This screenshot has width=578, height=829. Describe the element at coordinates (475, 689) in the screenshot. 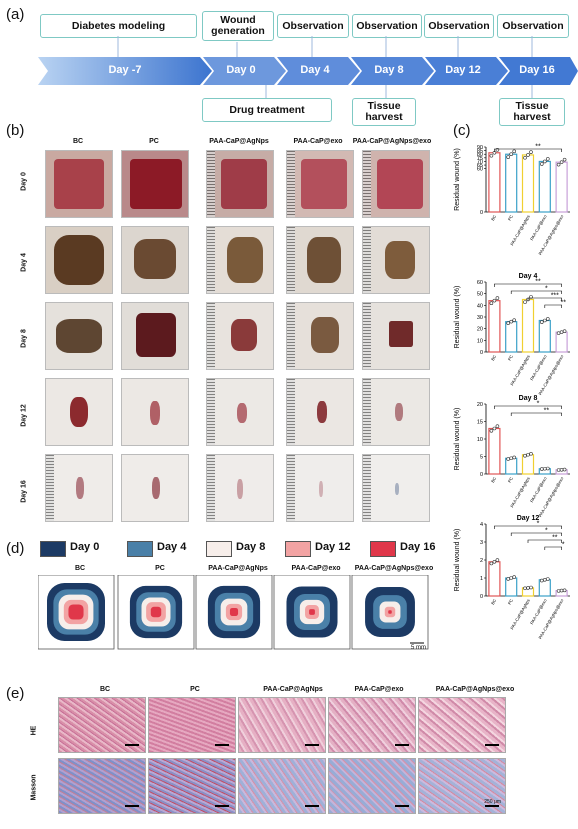

I see `histology-col-title: PAA-CaP@AgNps@exo` at that location.